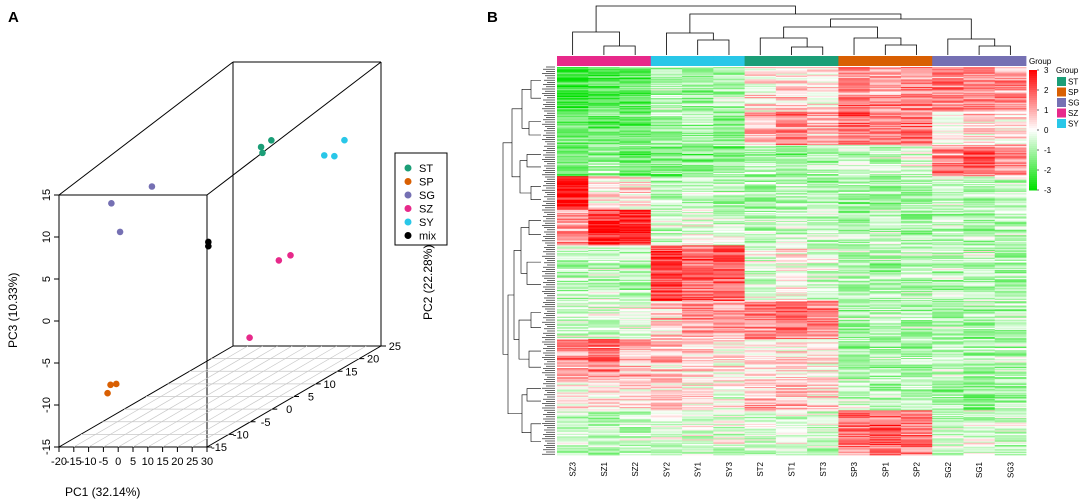  Describe the element at coordinates (760, 61) in the screenshot. I see `annotation-cell-st` at that location.